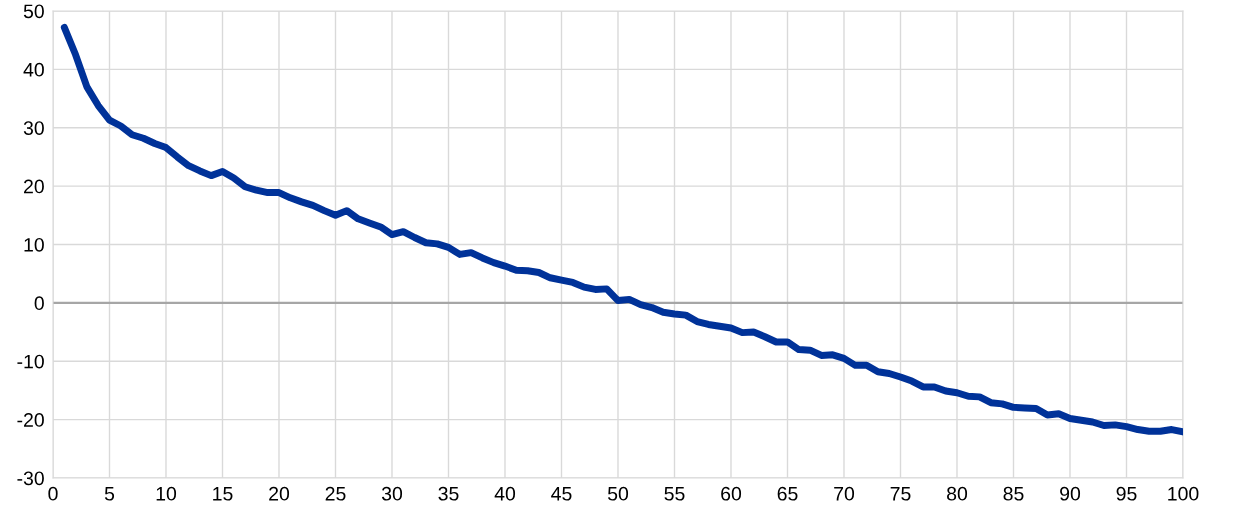  I want to click on y-tick-label: 50, so click(33, 11).